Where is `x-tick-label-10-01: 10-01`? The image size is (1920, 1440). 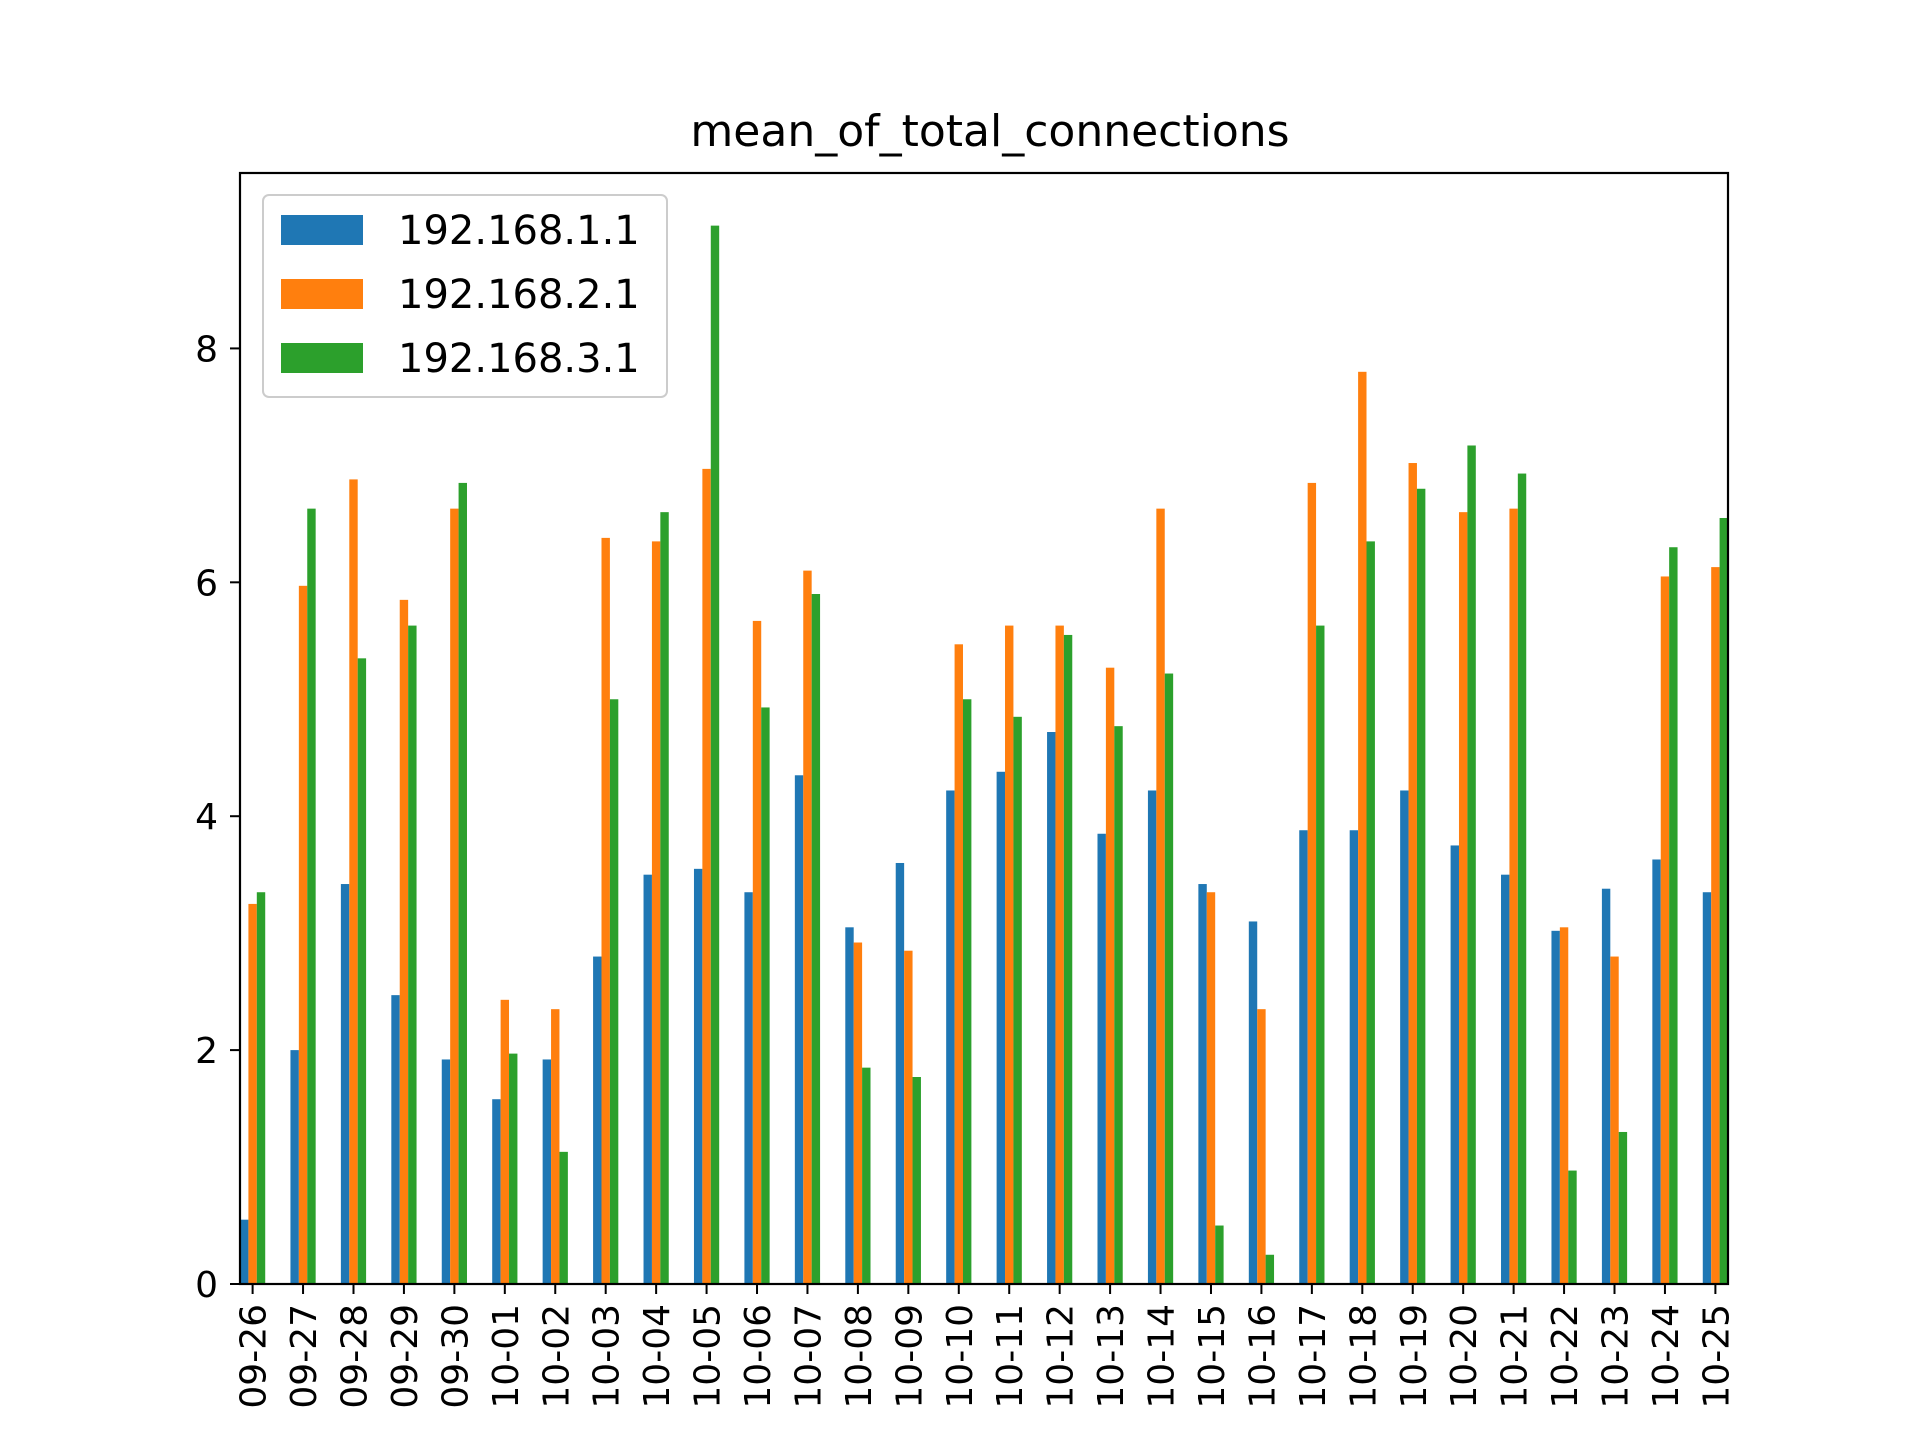
x-tick-label-10-01: 10-01 is located at coordinates (506, 1356).